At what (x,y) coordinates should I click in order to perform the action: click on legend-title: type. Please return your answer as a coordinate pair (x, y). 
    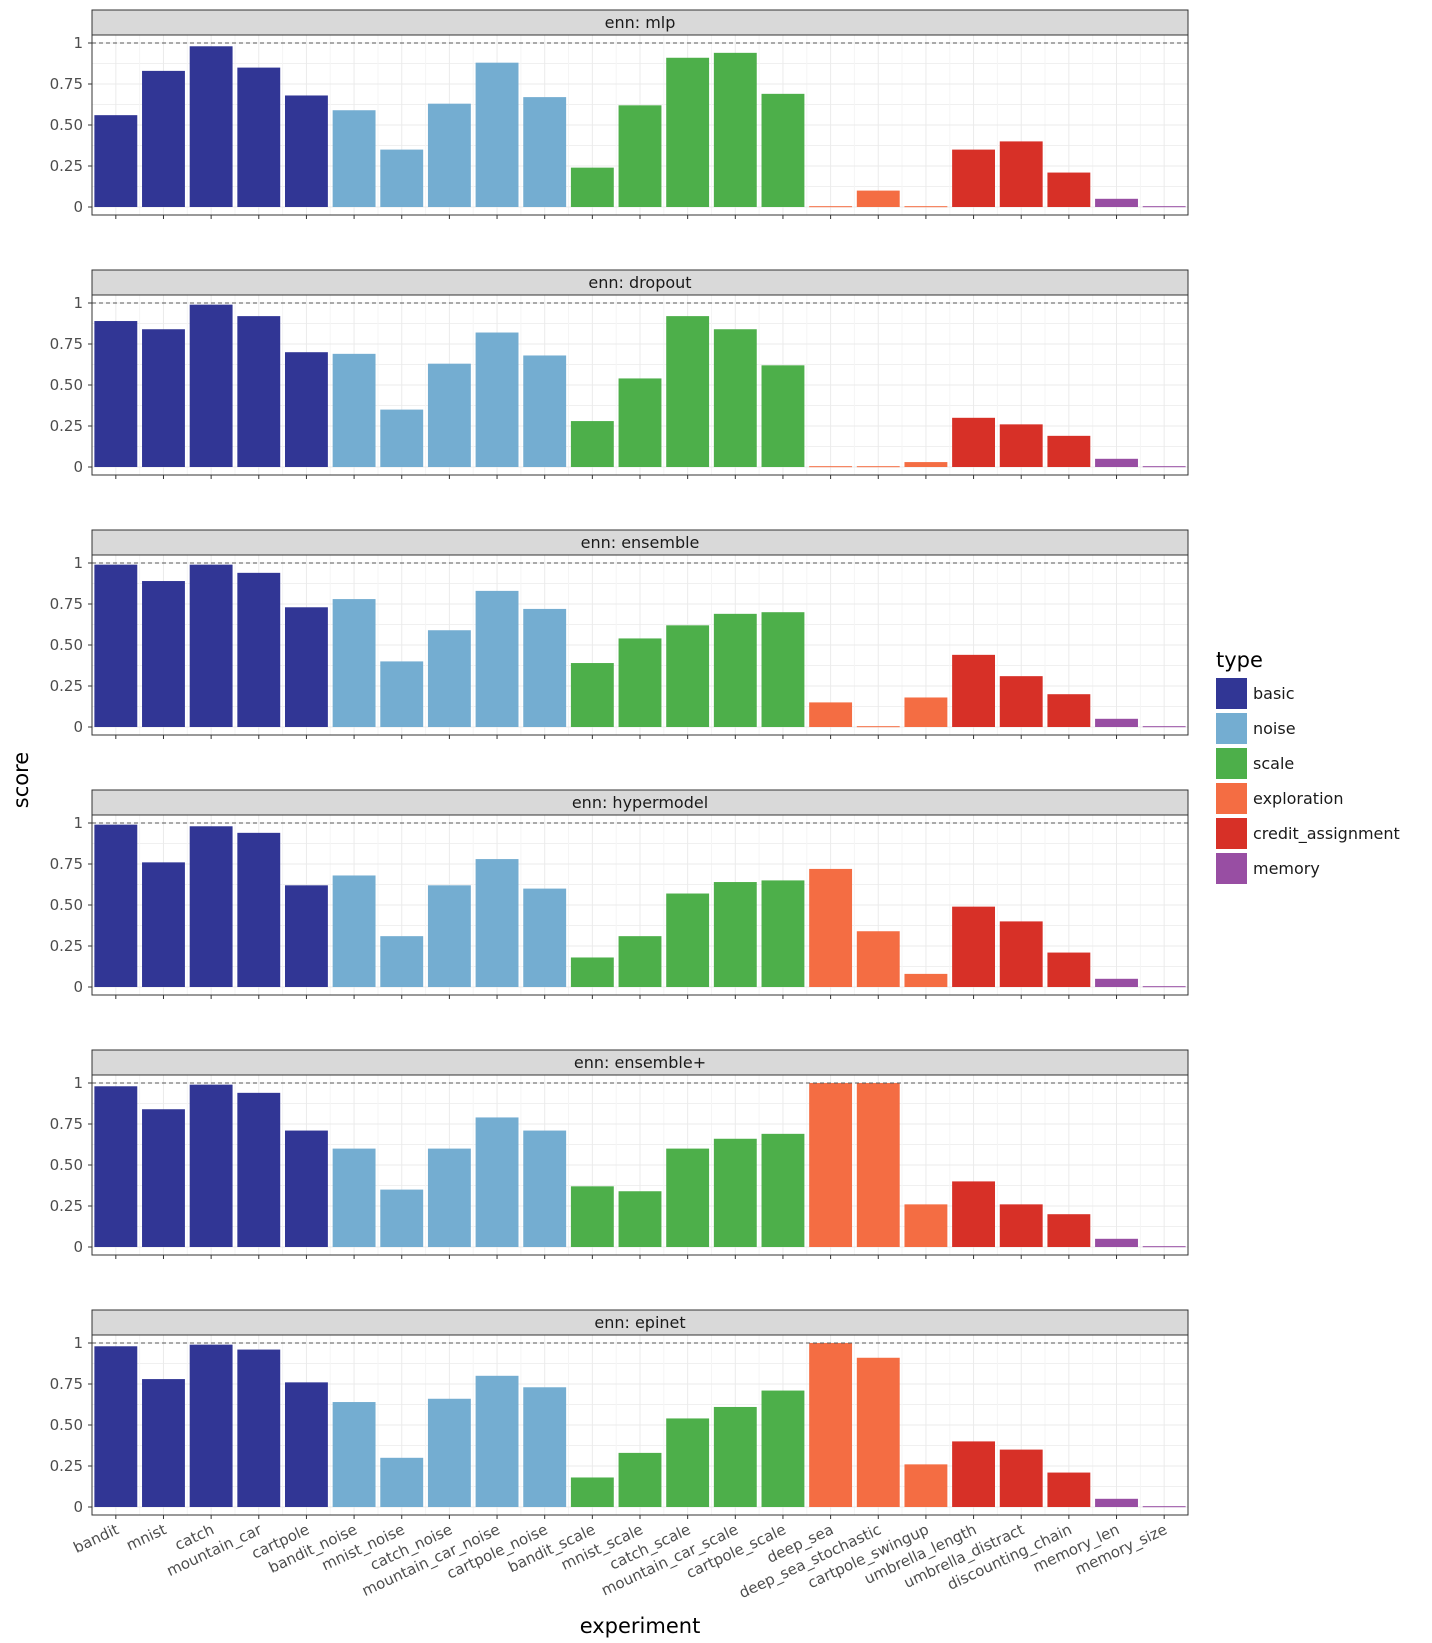
    Looking at the image, I should click on (1239, 660).